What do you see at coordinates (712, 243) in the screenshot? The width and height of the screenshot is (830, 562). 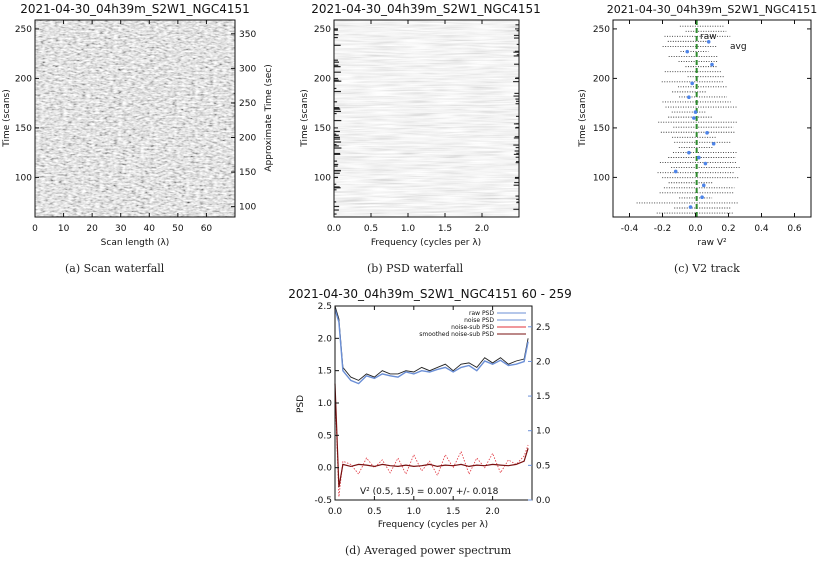 I see `panel-c-xlabel: raw V²` at bounding box center [712, 243].